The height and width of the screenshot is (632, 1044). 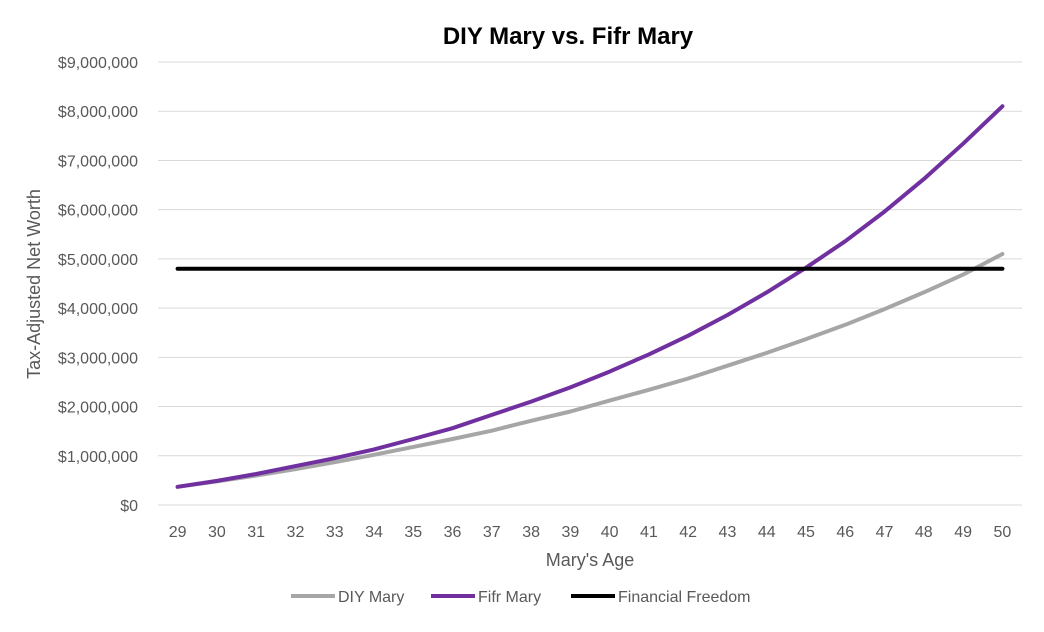 What do you see at coordinates (34, 284) in the screenshot?
I see `y-axis-label: Tax-Adjusted Net Worth` at bounding box center [34, 284].